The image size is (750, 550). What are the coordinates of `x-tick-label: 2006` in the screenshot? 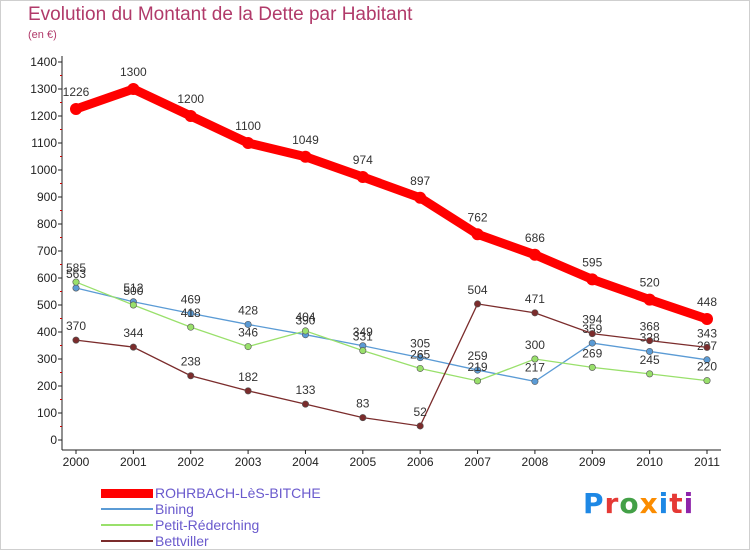 It's located at (420, 462).